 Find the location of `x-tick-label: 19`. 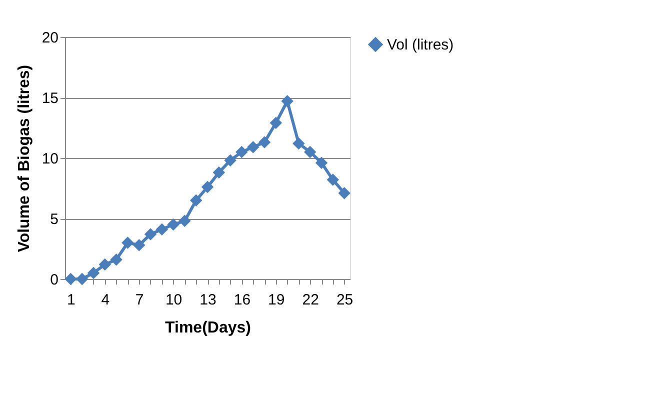

x-tick-label: 19 is located at coordinates (276, 300).